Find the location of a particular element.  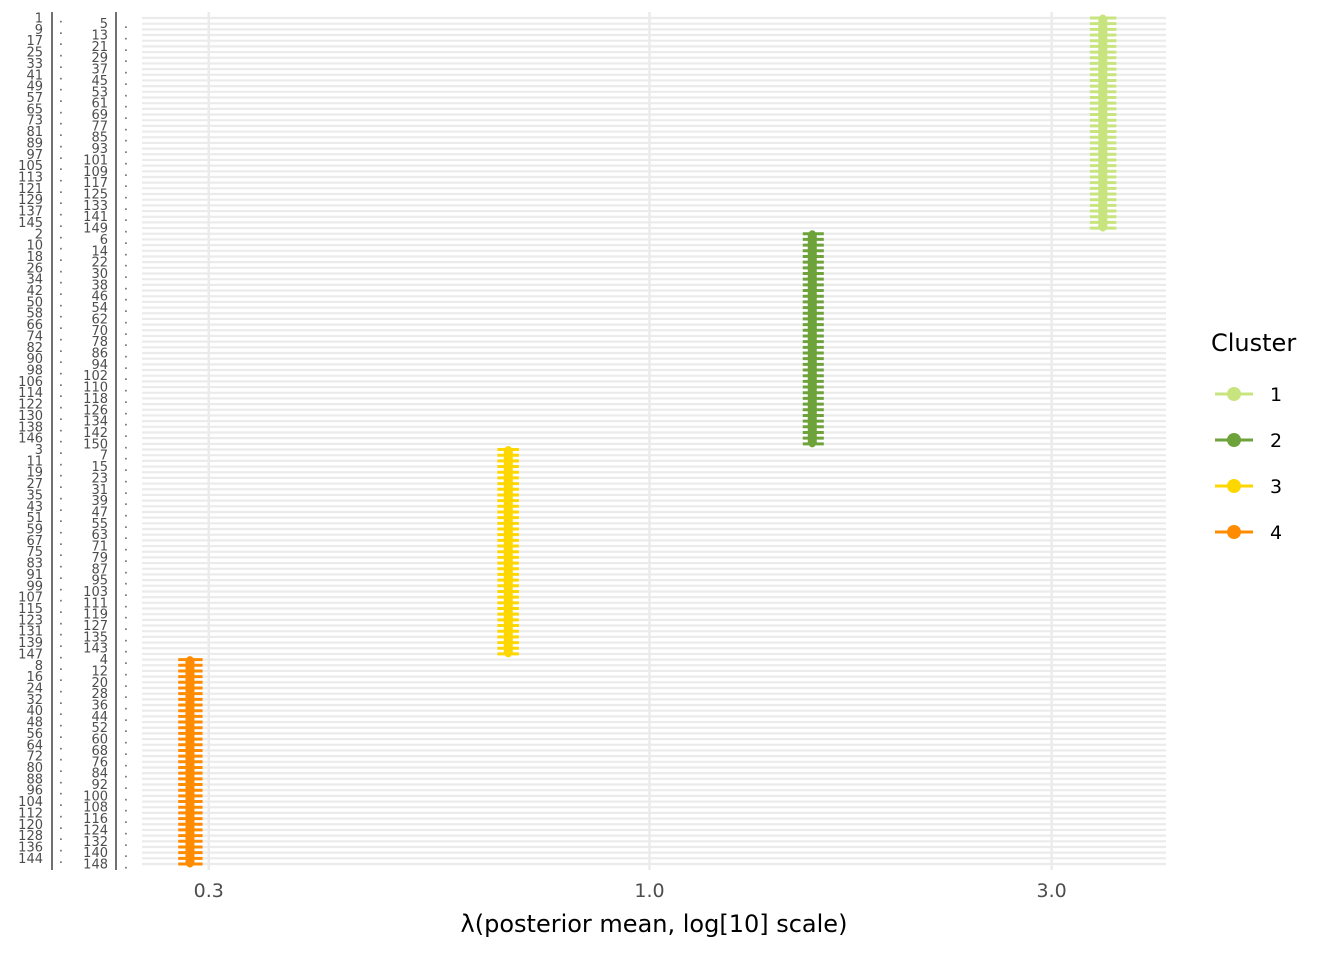

y-tick-label: 148 is located at coordinates (95, 865).